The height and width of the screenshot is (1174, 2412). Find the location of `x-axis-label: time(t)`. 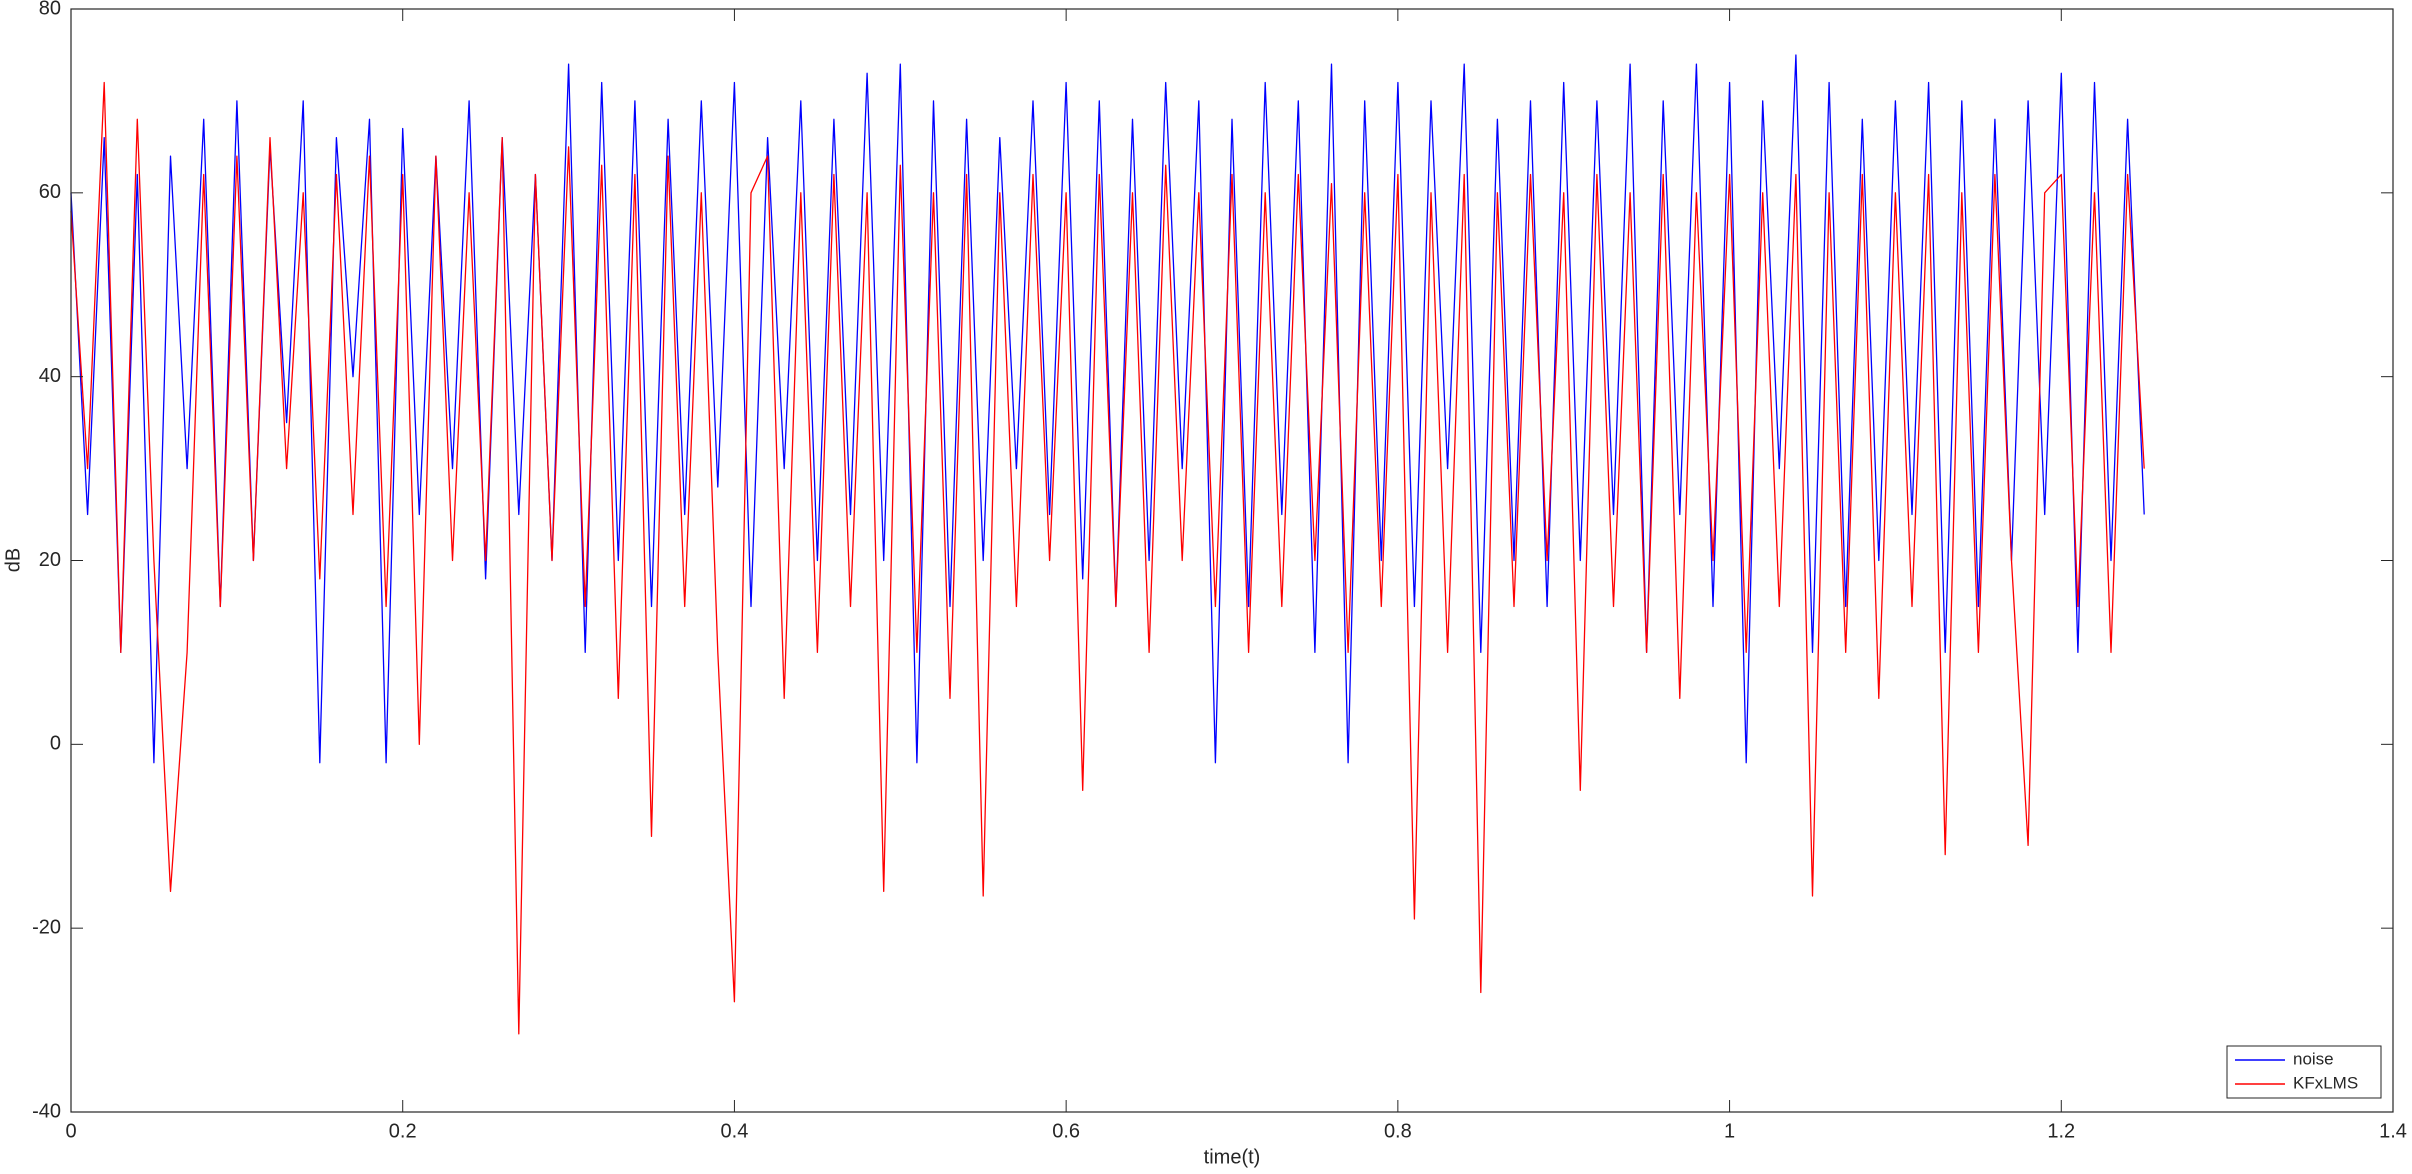

x-axis-label: time(t) is located at coordinates (1232, 1157).